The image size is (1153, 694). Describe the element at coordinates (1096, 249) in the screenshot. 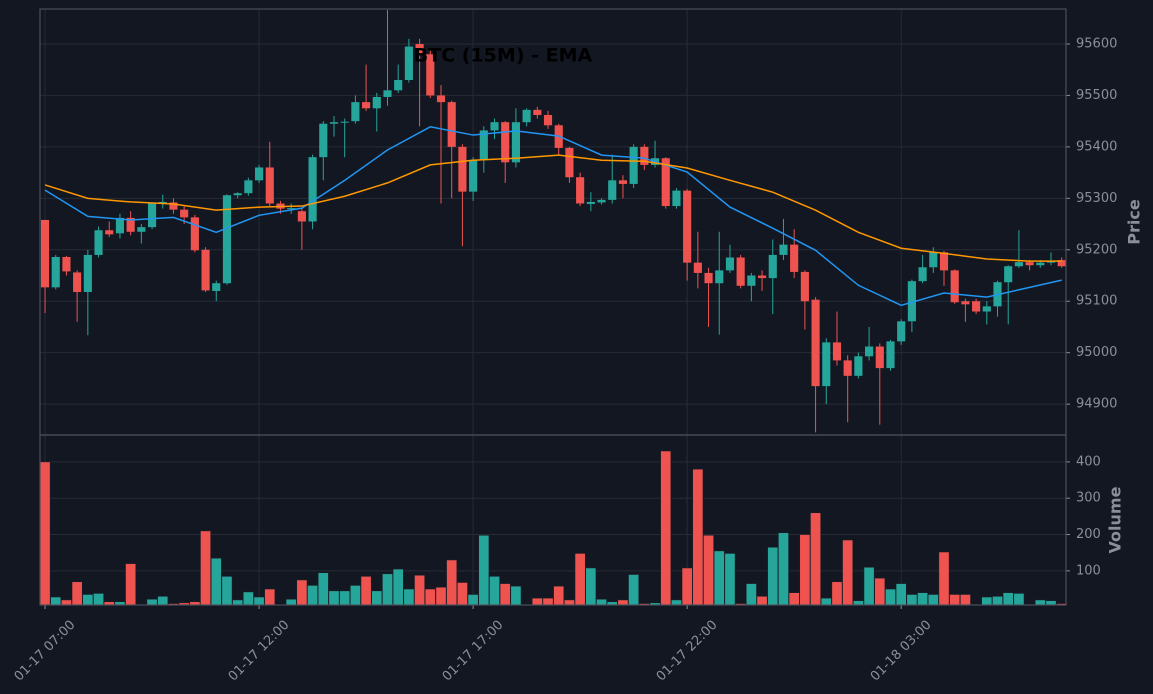

I see `y-tick-label: 95200` at that location.